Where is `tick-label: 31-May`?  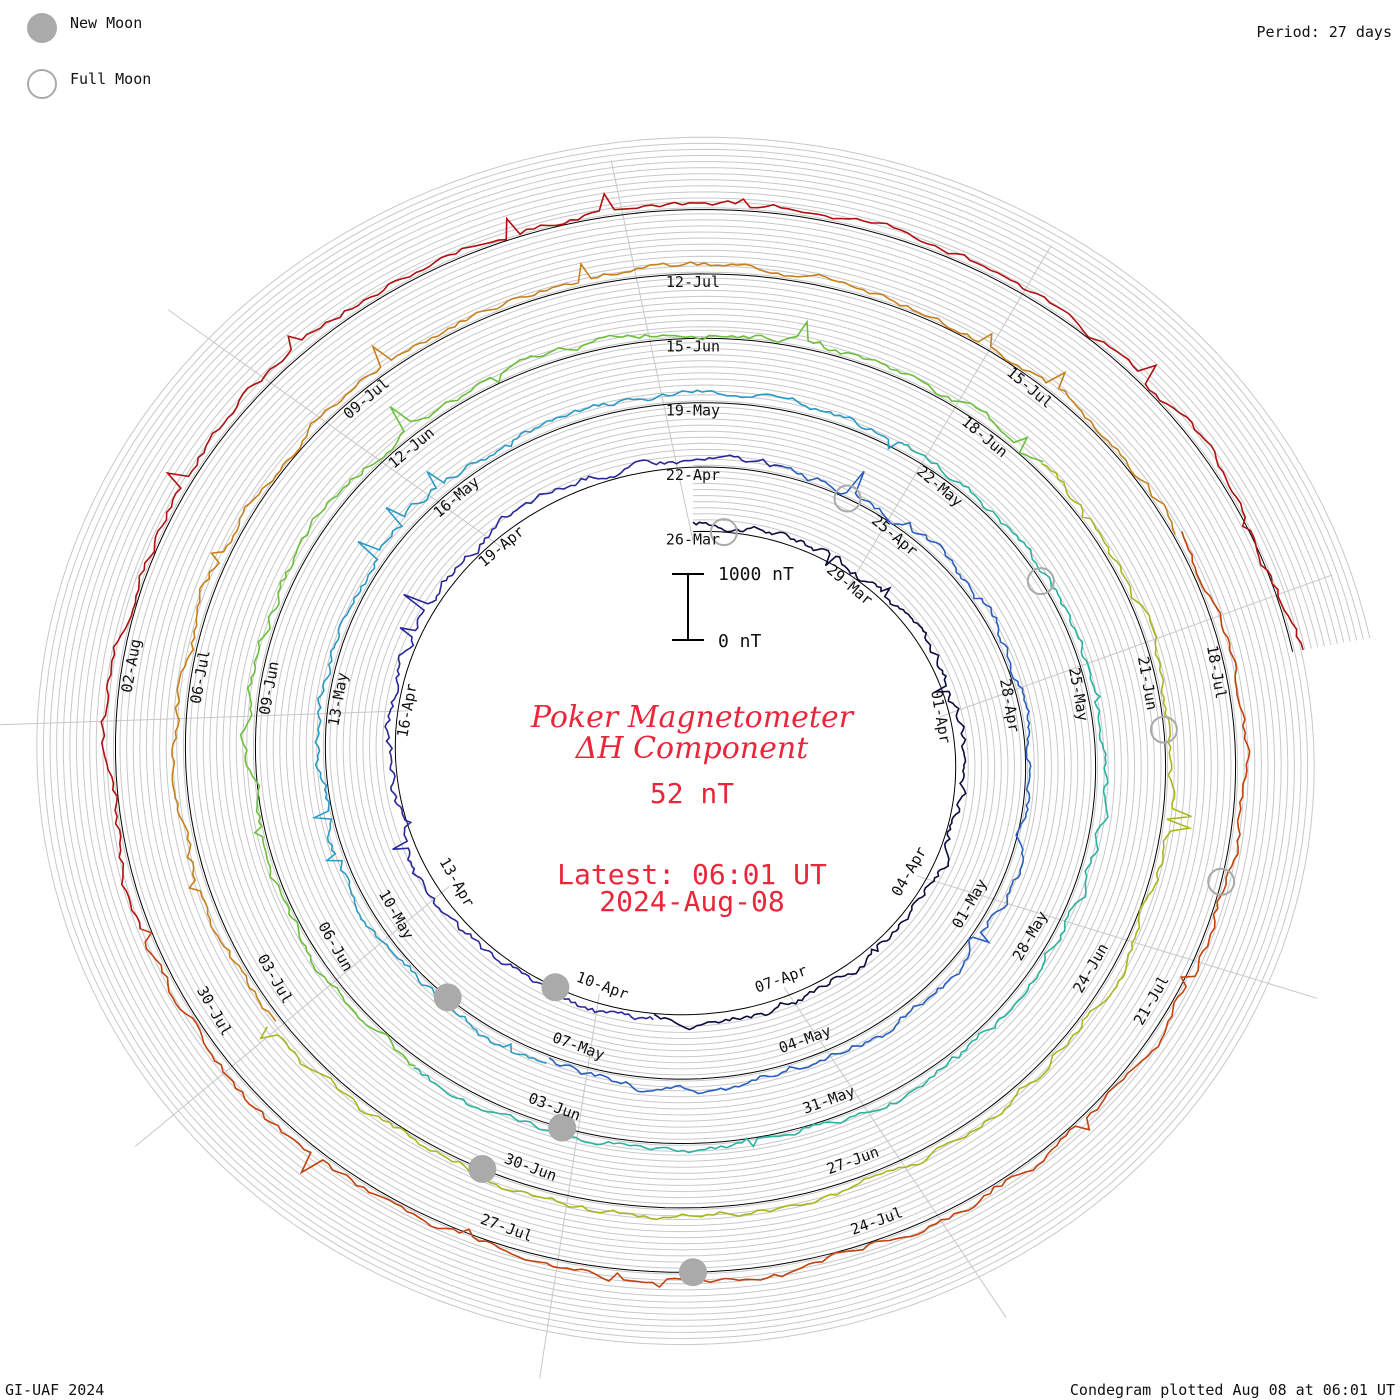 tick-label: 31-May is located at coordinates (828, 1099).